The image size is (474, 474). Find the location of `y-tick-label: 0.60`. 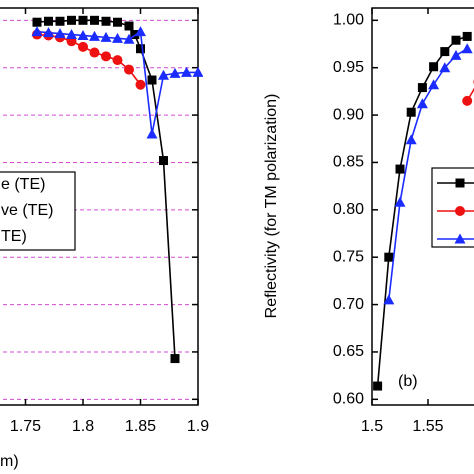

y-tick-label: 0.60 is located at coordinates (348, 399).